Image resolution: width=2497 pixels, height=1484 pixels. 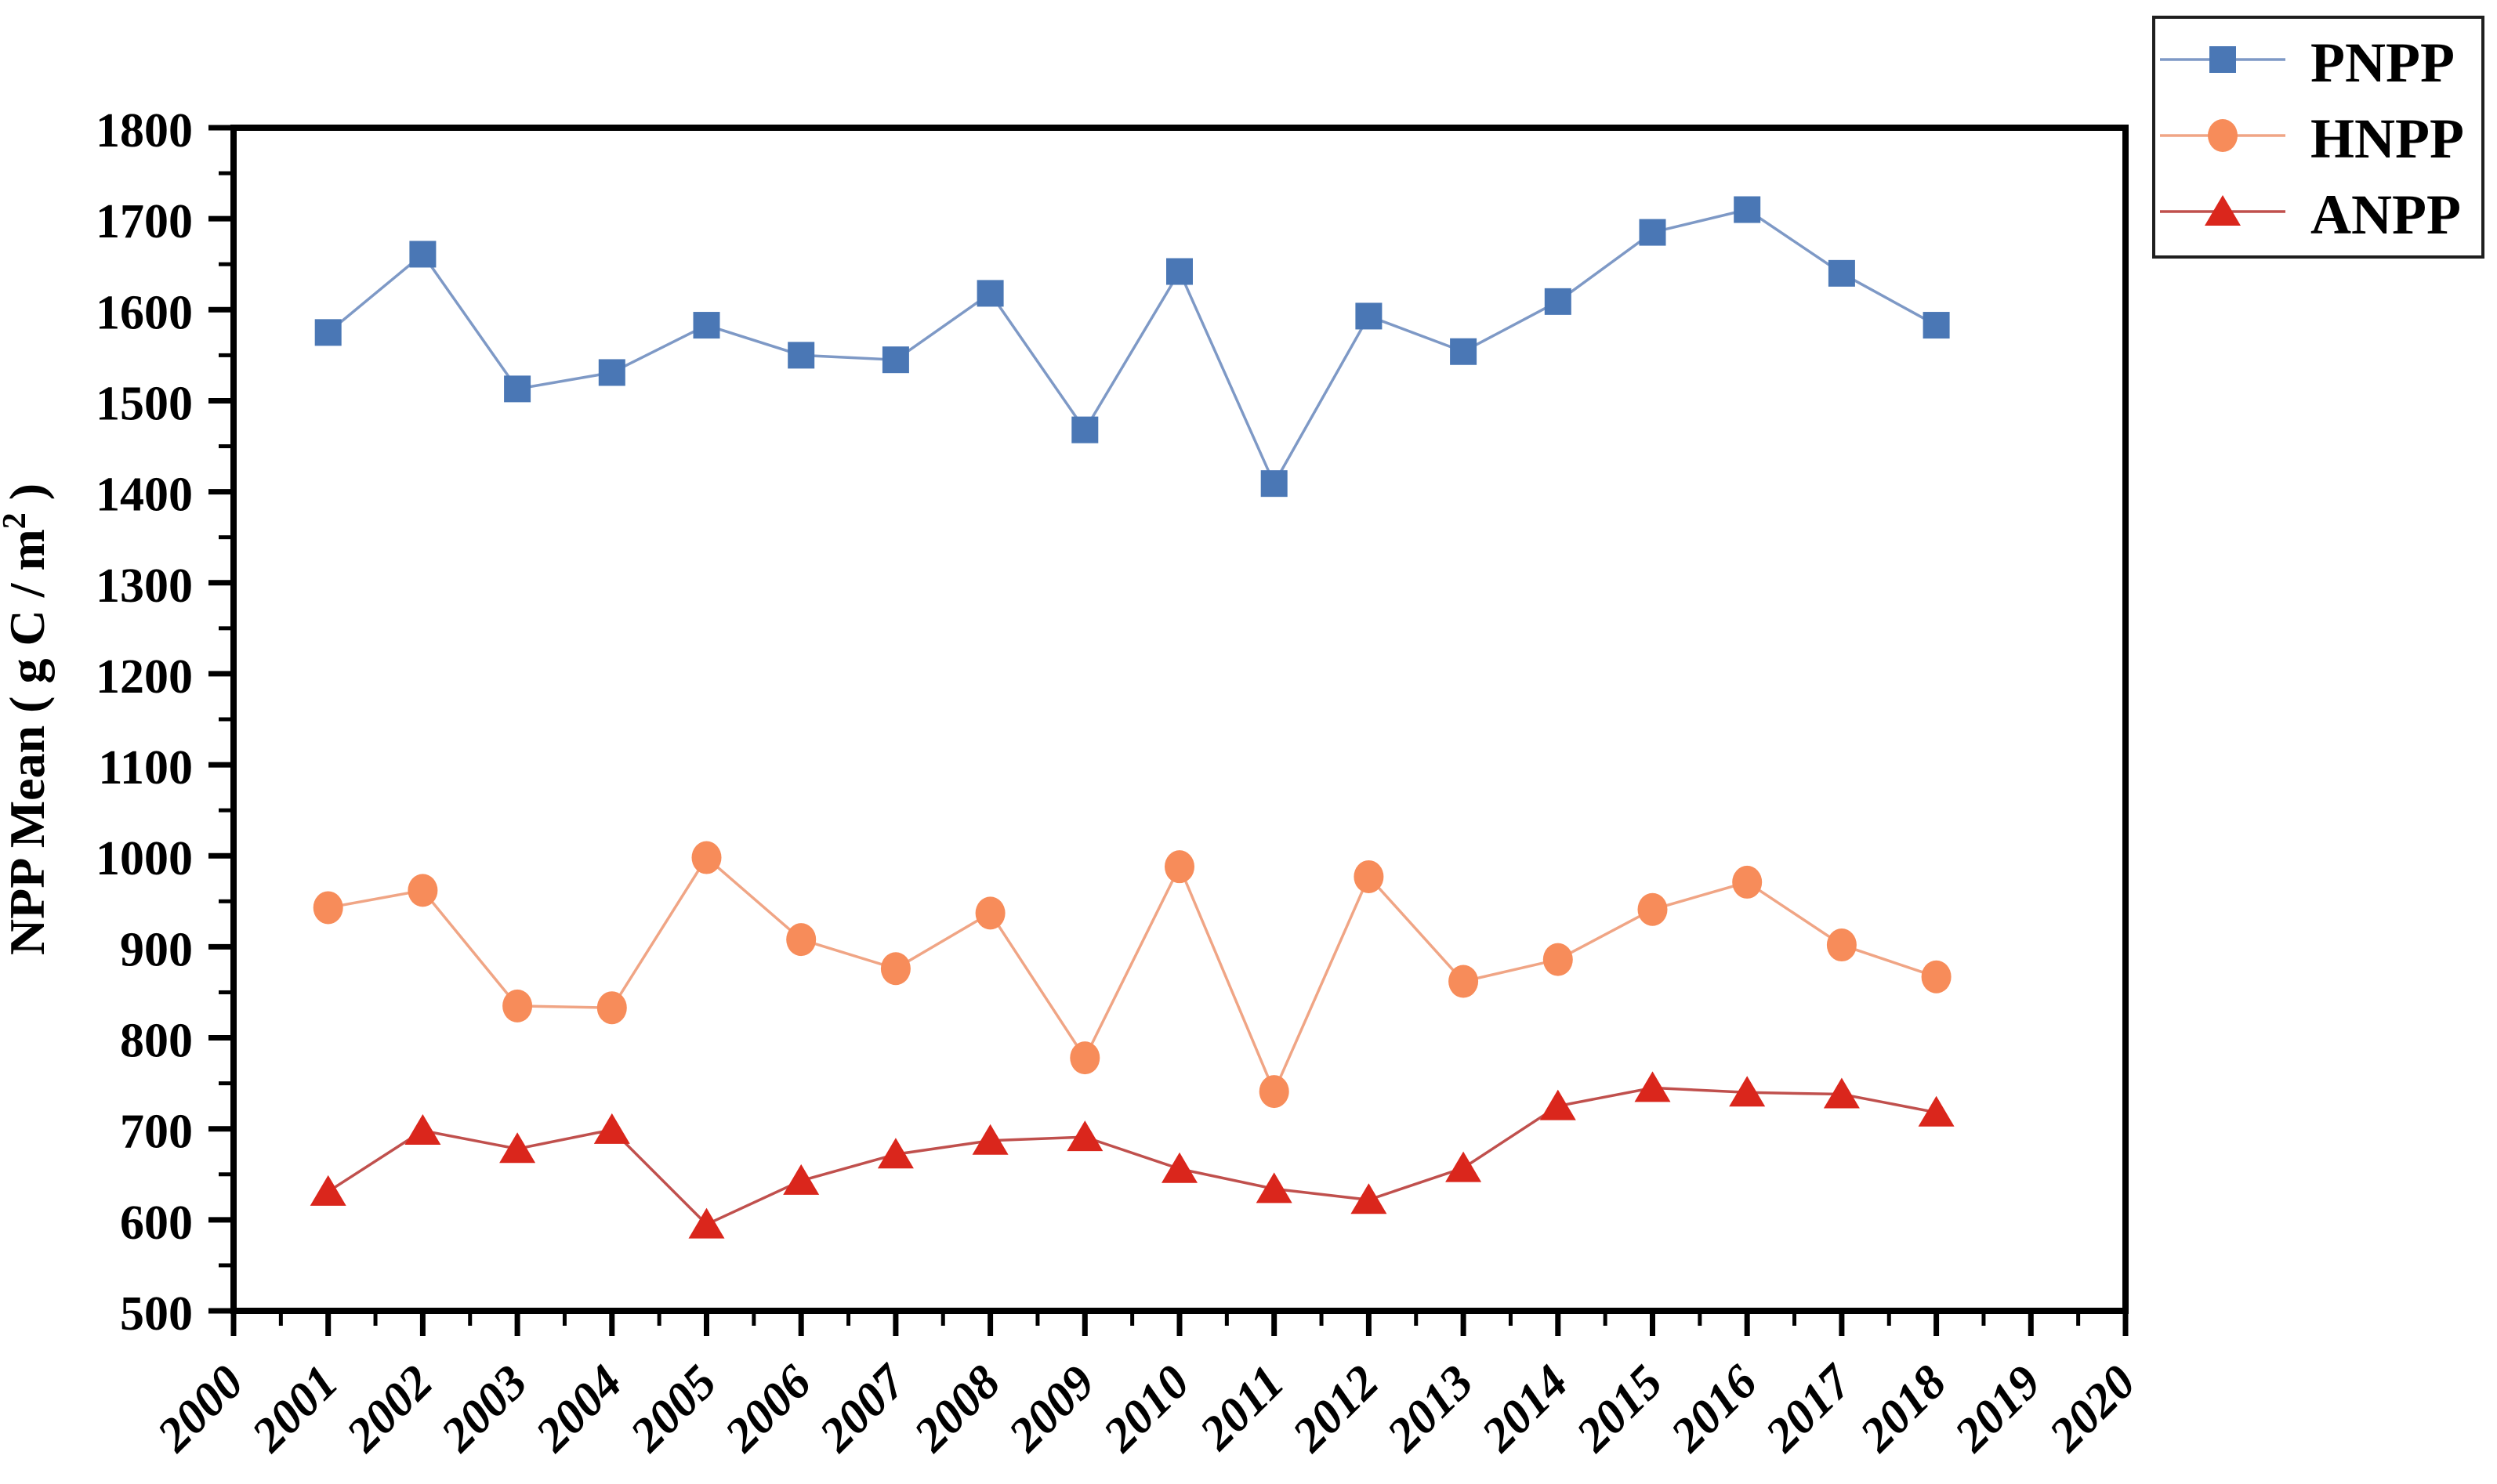 I want to click on pnpp-point-2005, so click(x=706, y=325).